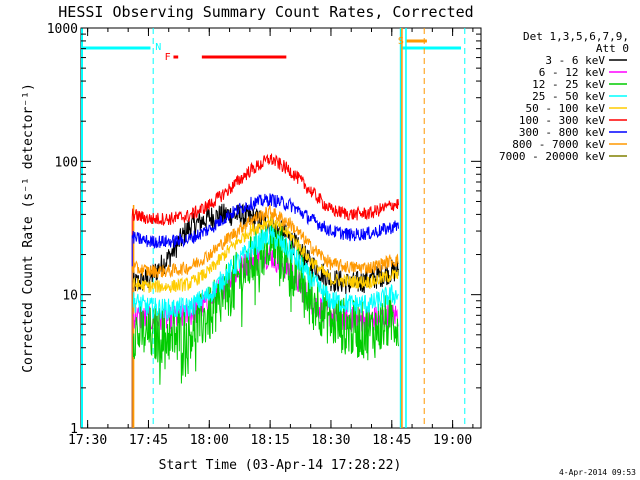 The image size is (640, 480). What do you see at coordinates (552, 156) in the screenshot?
I see `legend-label: 7000 - 20000 keV` at bounding box center [552, 156].